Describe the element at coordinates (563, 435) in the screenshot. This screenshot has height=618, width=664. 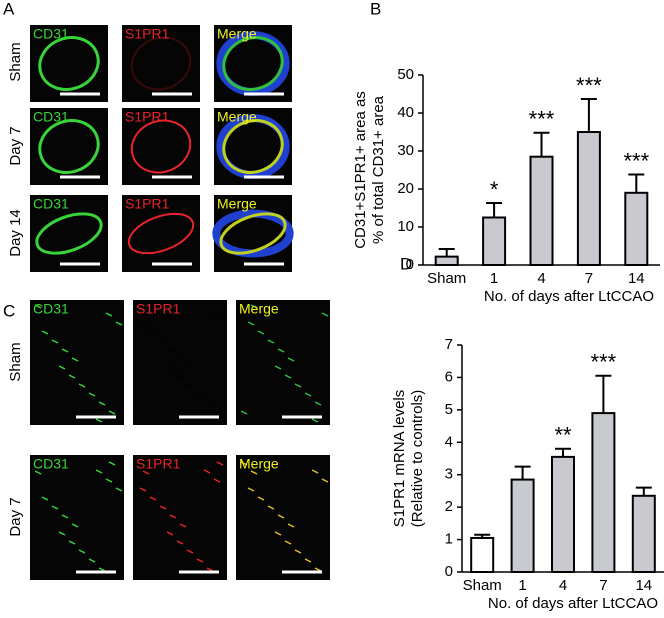
I see `significance: **` at that location.